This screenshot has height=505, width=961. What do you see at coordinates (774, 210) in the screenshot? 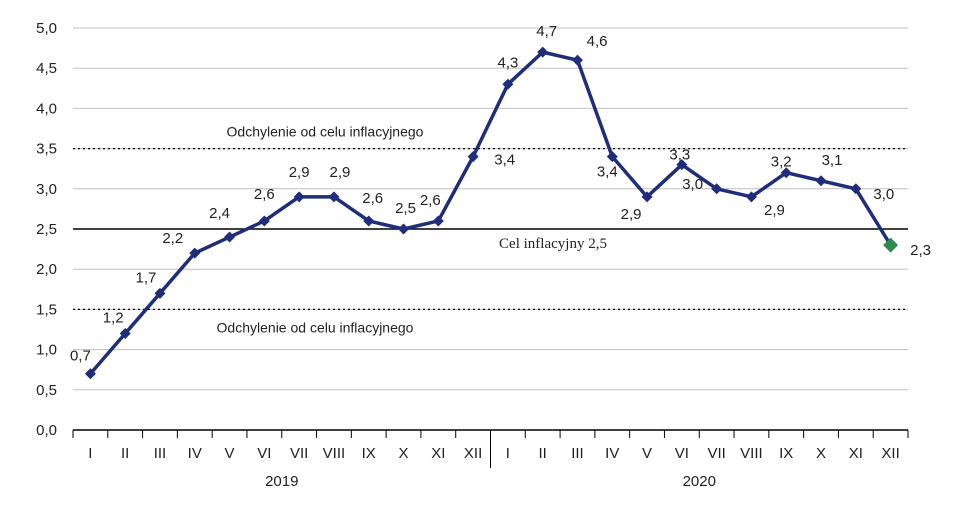
I see `data-label-19: 2,9` at bounding box center [774, 210].